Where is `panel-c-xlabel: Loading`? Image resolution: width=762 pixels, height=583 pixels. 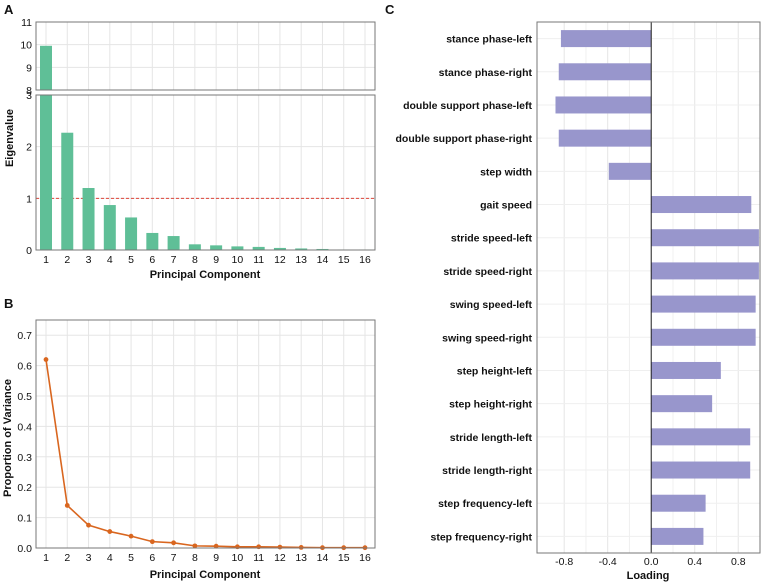
panel-c-xlabel: Loading is located at coordinates (648, 576).